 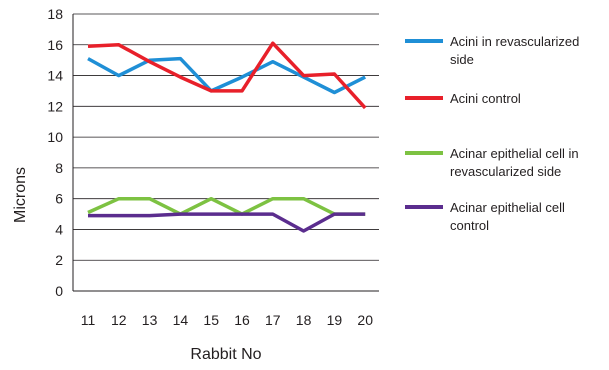 I want to click on legend-label: Acinar epithelial cell, so click(x=507, y=207).